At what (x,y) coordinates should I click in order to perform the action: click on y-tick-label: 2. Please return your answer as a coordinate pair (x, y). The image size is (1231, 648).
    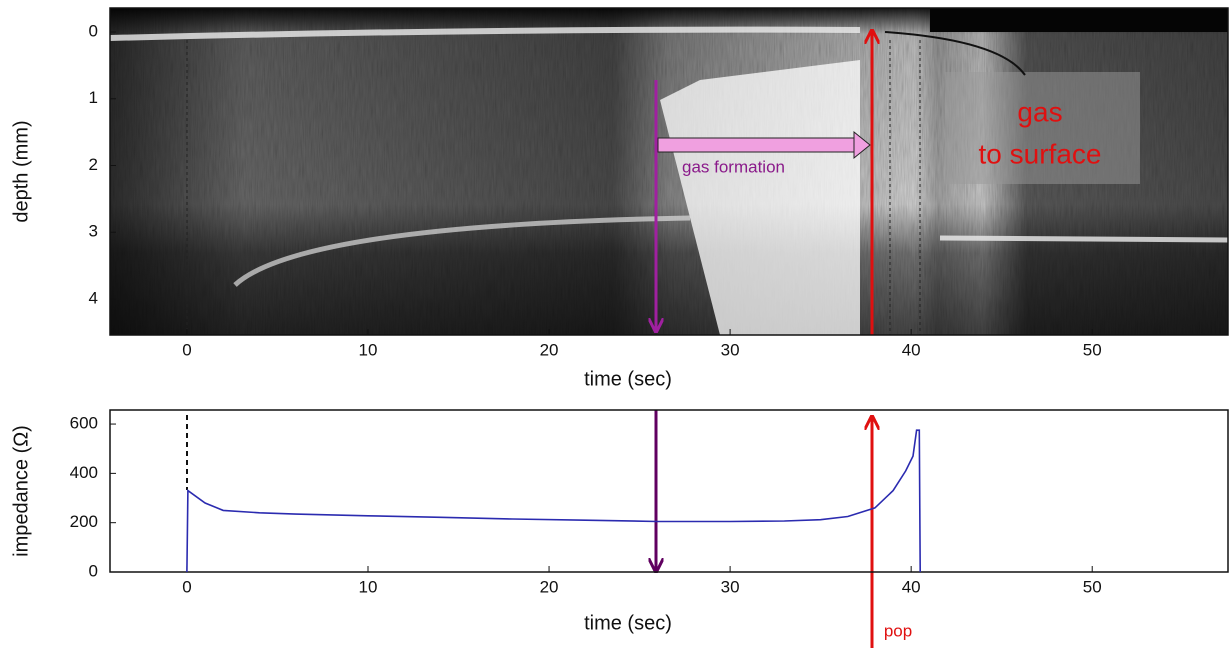
    Looking at the image, I should click on (93, 164).